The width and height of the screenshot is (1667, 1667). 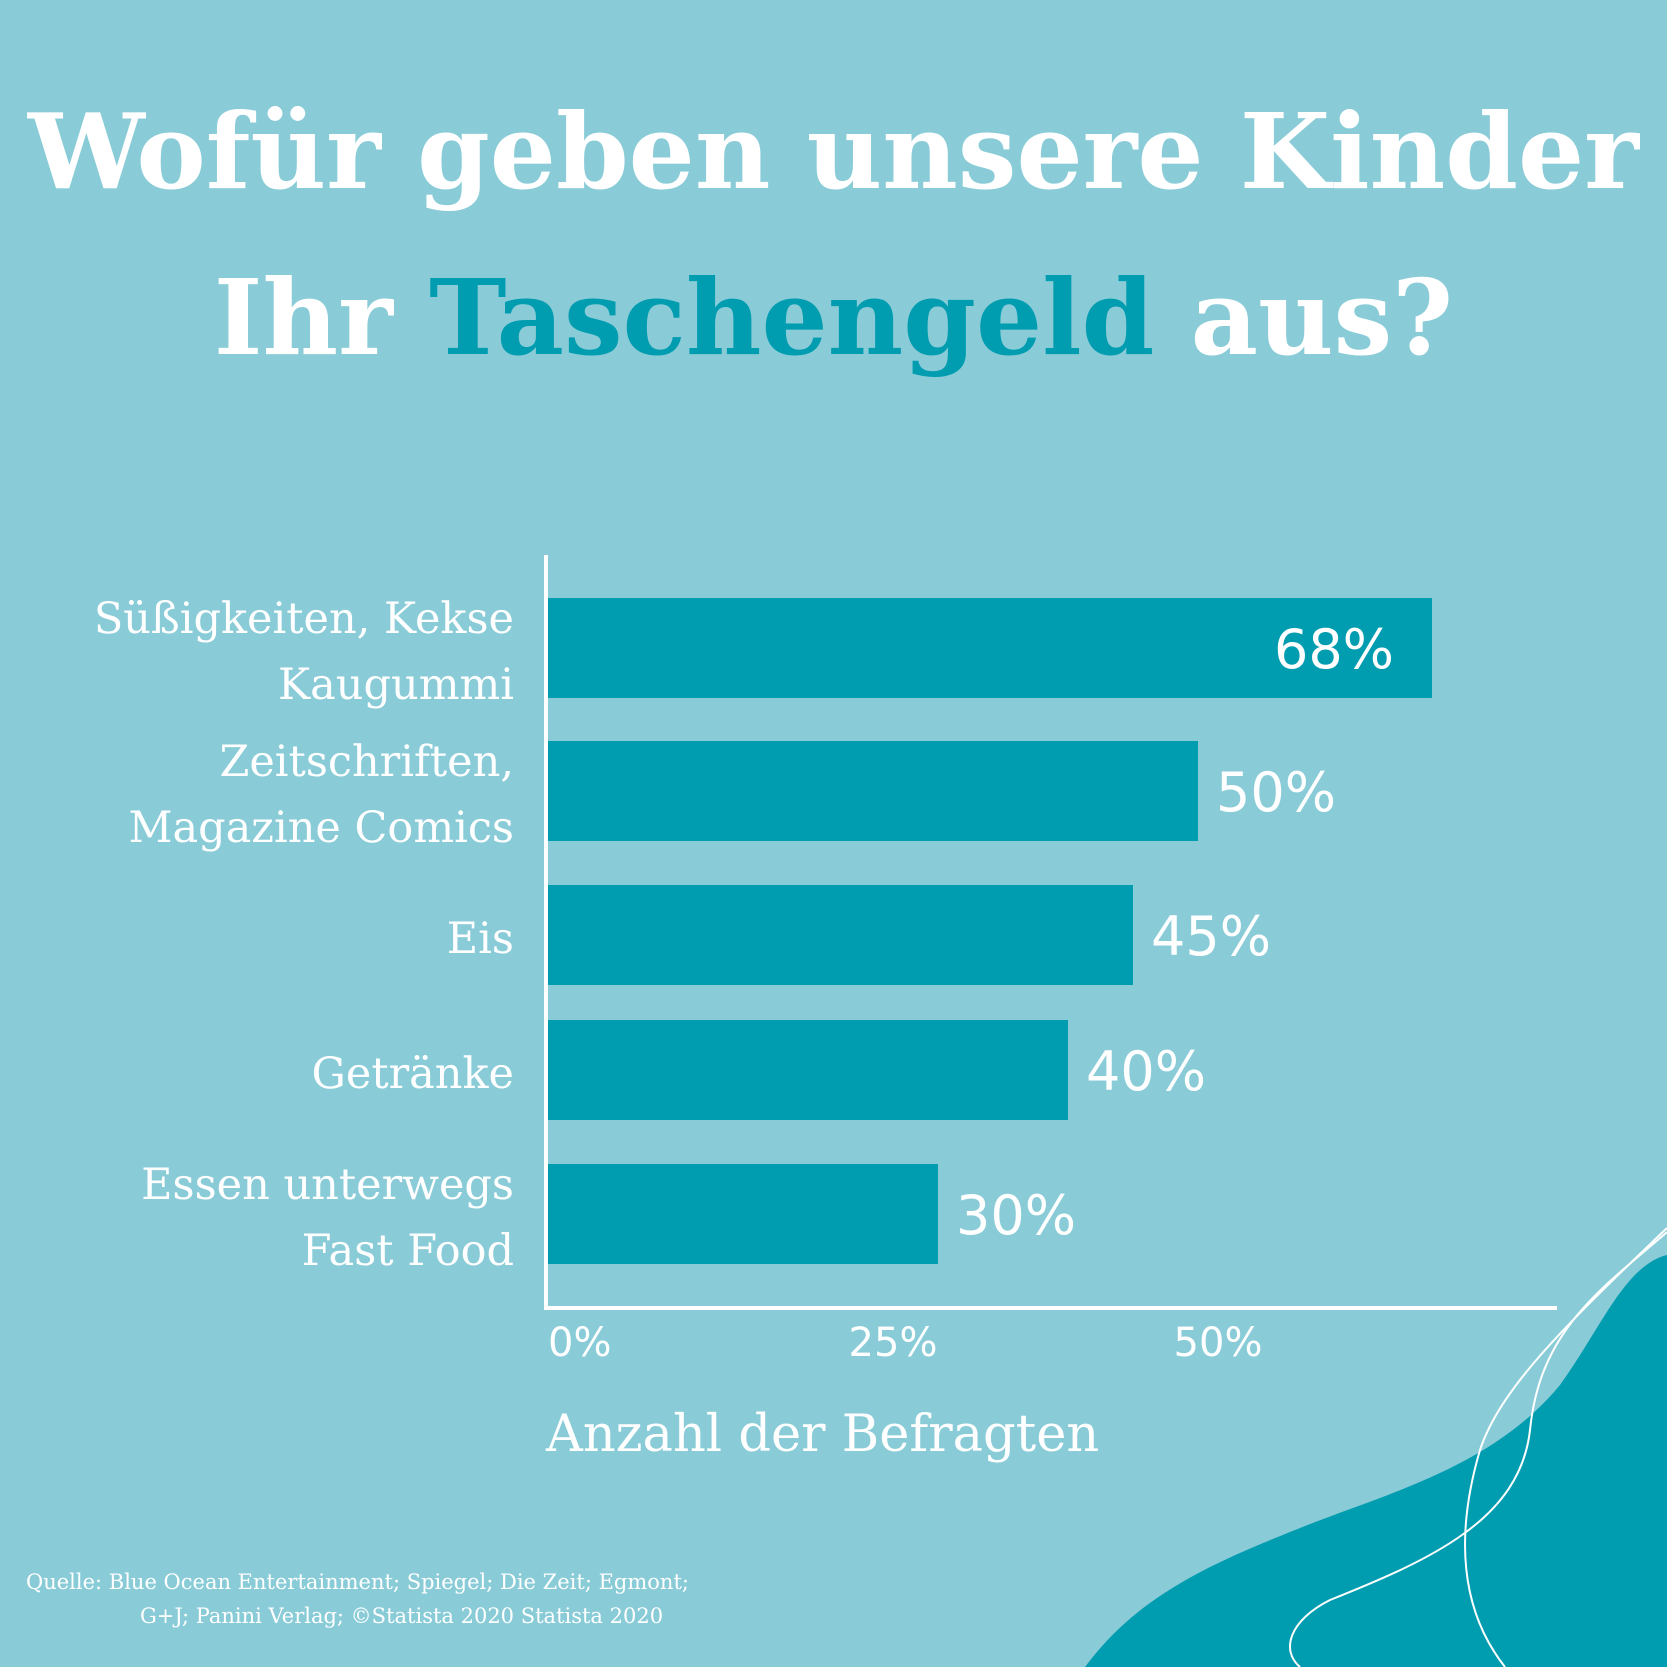 What do you see at coordinates (822, 1434) in the screenshot?
I see `x-axis-title: Anzahl der Befragten` at bounding box center [822, 1434].